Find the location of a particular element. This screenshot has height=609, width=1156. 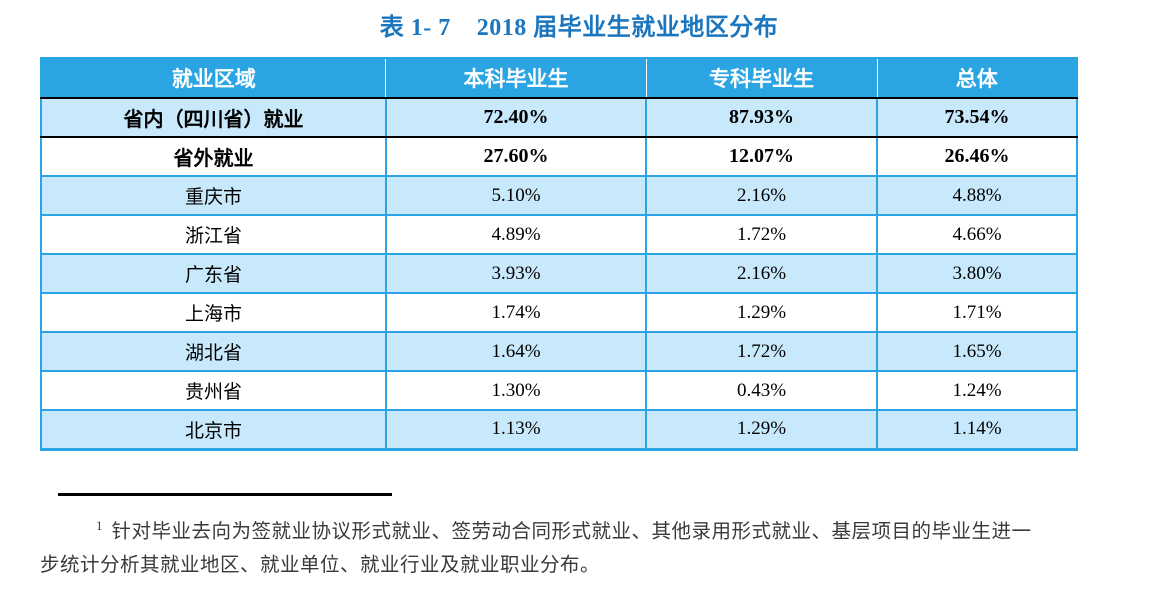

junior-college-value-cell: 12.07% is located at coordinates (762, 156).